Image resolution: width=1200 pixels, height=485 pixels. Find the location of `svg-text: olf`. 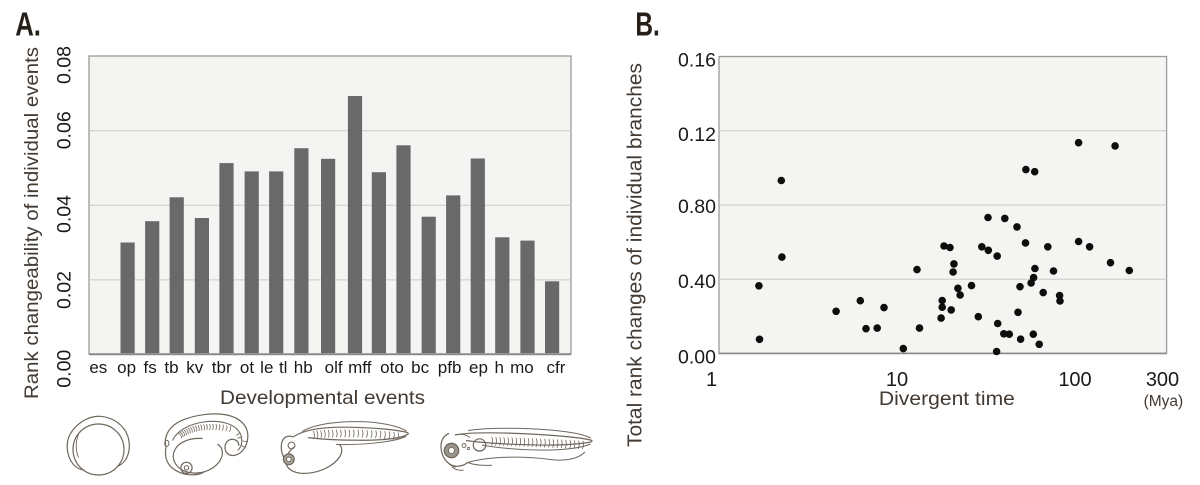

svg-text: olf is located at coordinates (334, 367).